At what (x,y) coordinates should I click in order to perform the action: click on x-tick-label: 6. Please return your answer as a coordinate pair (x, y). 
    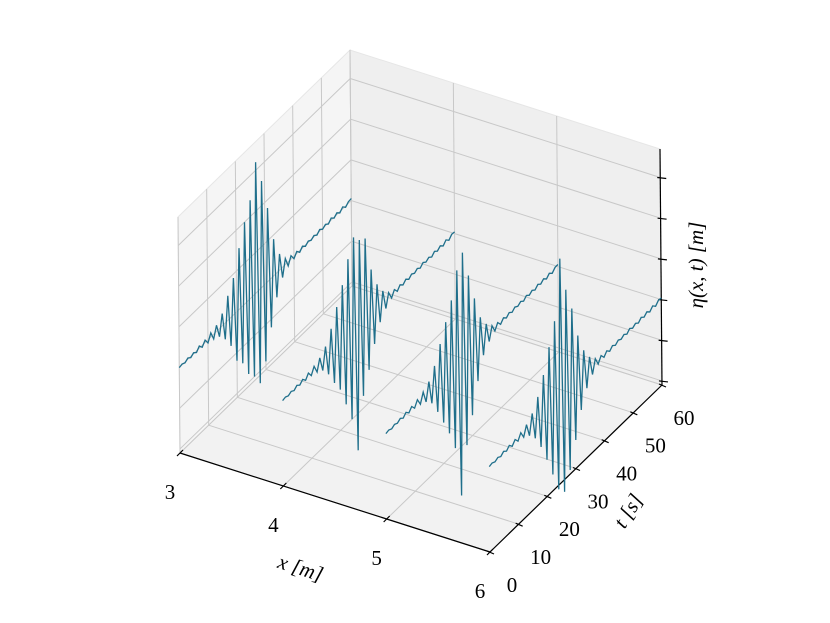
    Looking at the image, I should click on (480, 591).